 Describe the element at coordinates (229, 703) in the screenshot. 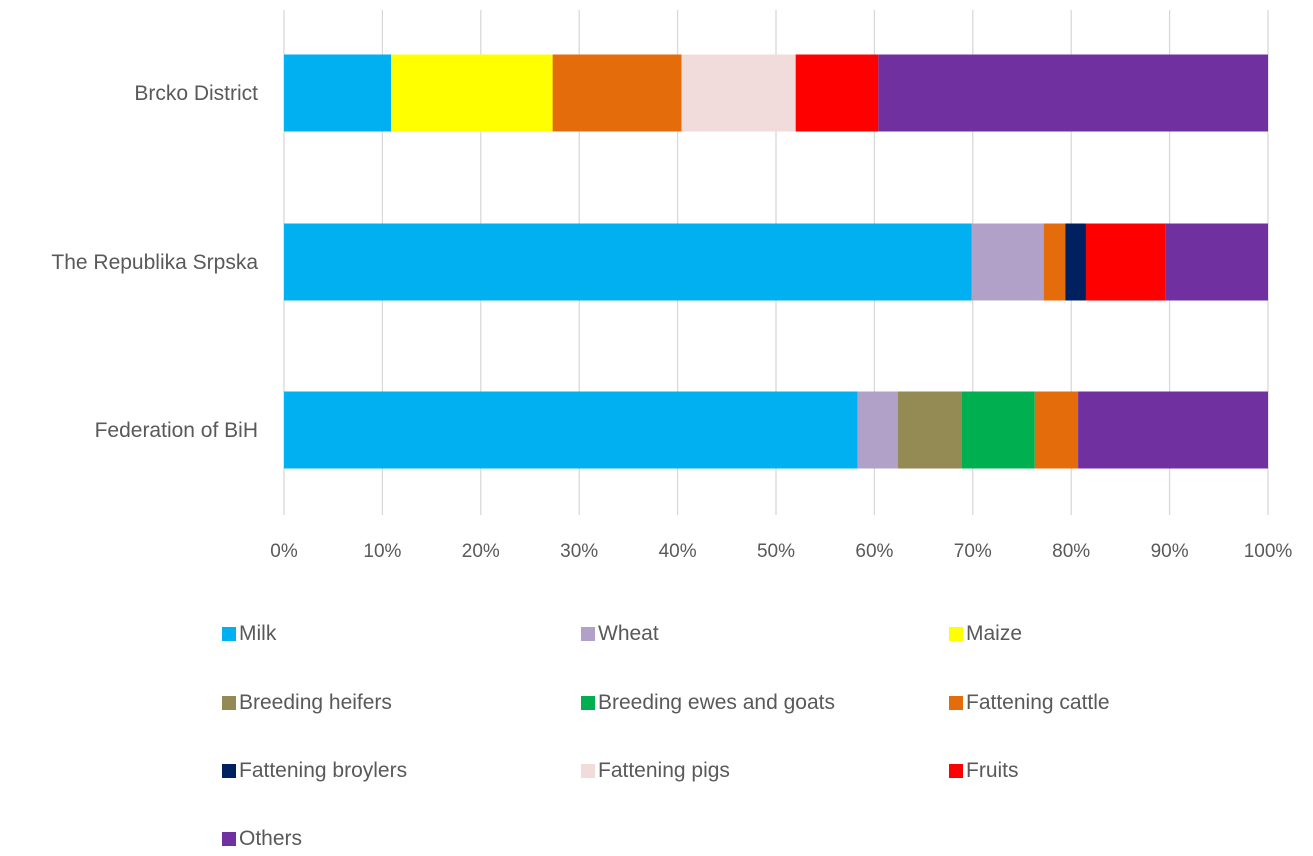

I see `legend-swatch-breeding-heifers` at that location.